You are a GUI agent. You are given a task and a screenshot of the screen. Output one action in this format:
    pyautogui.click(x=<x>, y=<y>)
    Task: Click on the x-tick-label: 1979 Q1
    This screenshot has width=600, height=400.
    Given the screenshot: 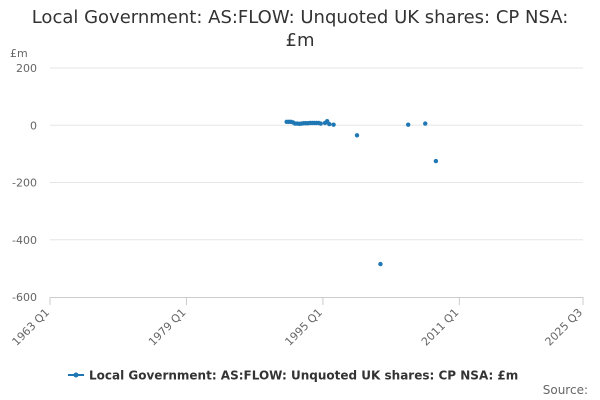 What is the action you would take?
    pyautogui.click(x=167, y=327)
    